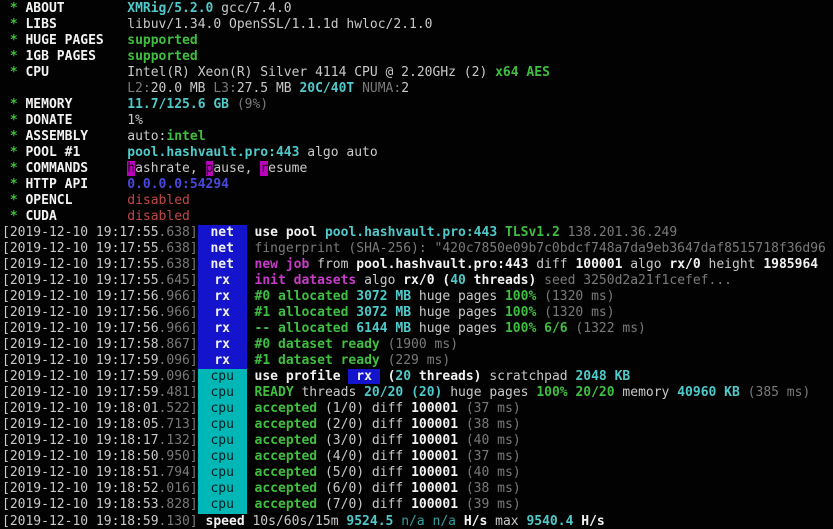 The width and height of the screenshot is (833, 529). I want to click on text-segment: TLSv1.2, so click(532, 233).